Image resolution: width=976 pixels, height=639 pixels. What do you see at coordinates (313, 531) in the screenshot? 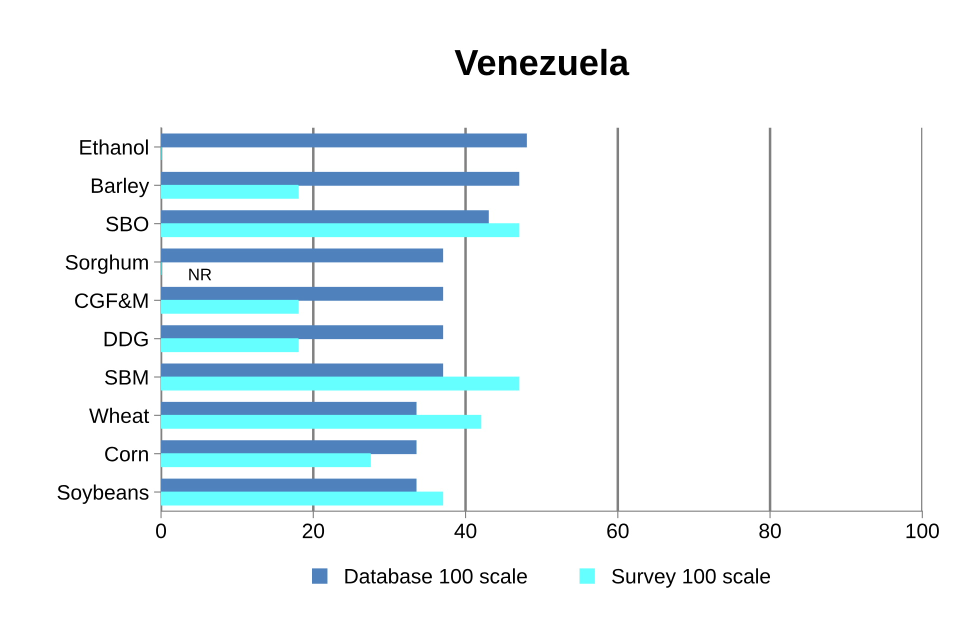
I see `x-tick-label: 20` at bounding box center [313, 531].